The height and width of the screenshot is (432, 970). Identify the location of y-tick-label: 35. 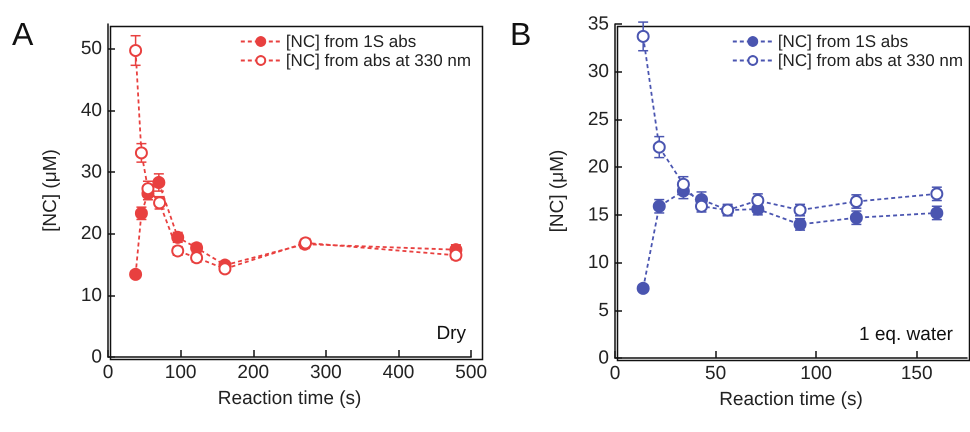
(598, 24).